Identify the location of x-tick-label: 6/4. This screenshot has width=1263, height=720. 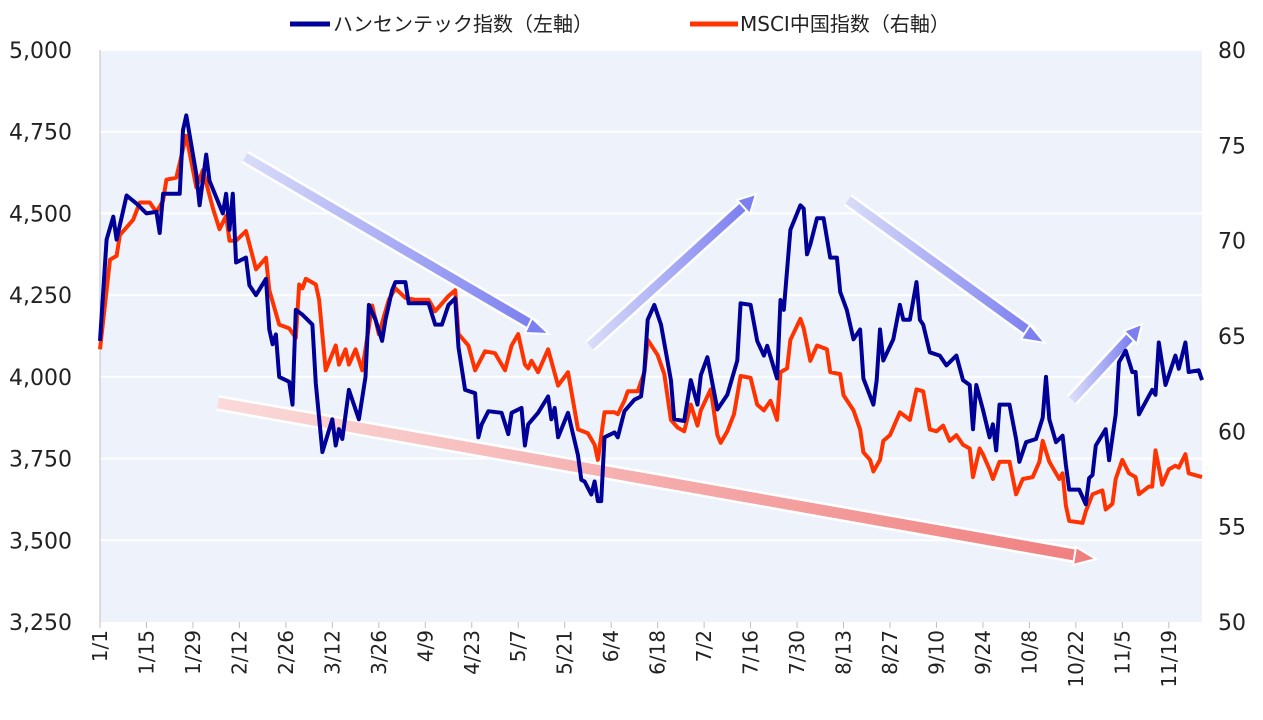
(611, 646).